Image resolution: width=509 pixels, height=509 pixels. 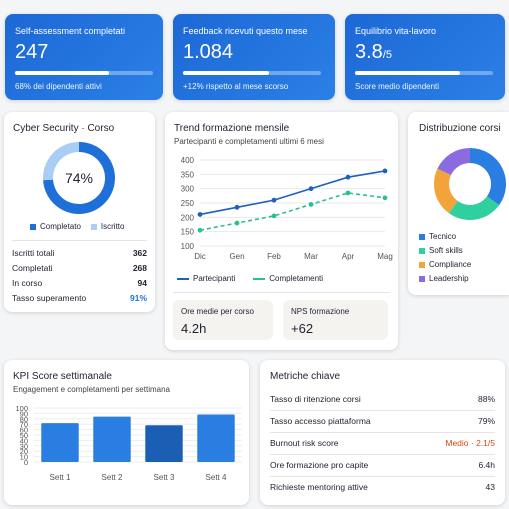 I want to click on legend-item: Tecnico, so click(x=445, y=236).